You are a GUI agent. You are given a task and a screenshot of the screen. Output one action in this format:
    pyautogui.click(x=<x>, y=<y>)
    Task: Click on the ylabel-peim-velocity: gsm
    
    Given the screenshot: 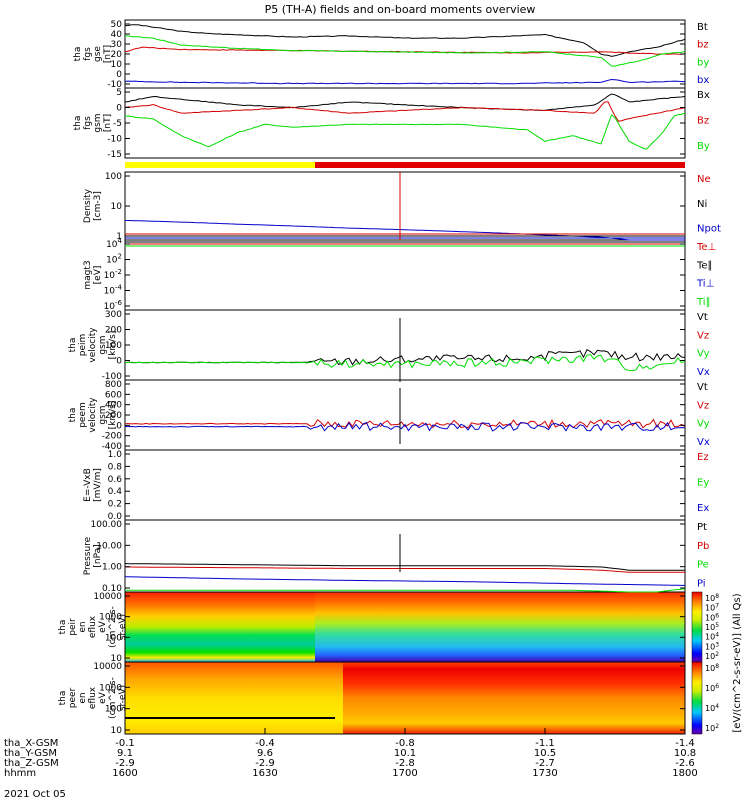 What is the action you would take?
    pyautogui.click(x=103, y=344)
    